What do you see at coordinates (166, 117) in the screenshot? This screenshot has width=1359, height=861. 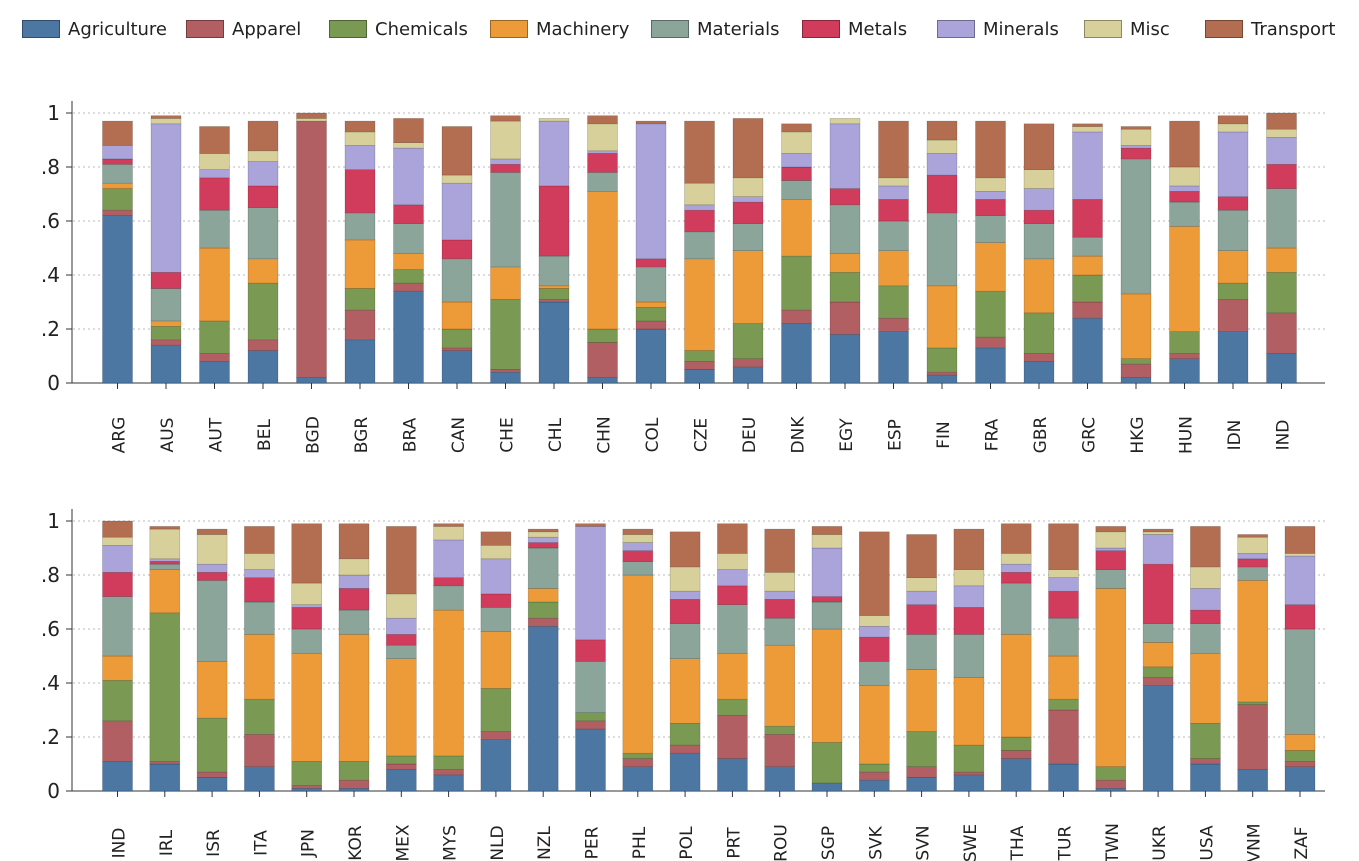 I see `bar-segment-aus-transport` at bounding box center [166, 117].